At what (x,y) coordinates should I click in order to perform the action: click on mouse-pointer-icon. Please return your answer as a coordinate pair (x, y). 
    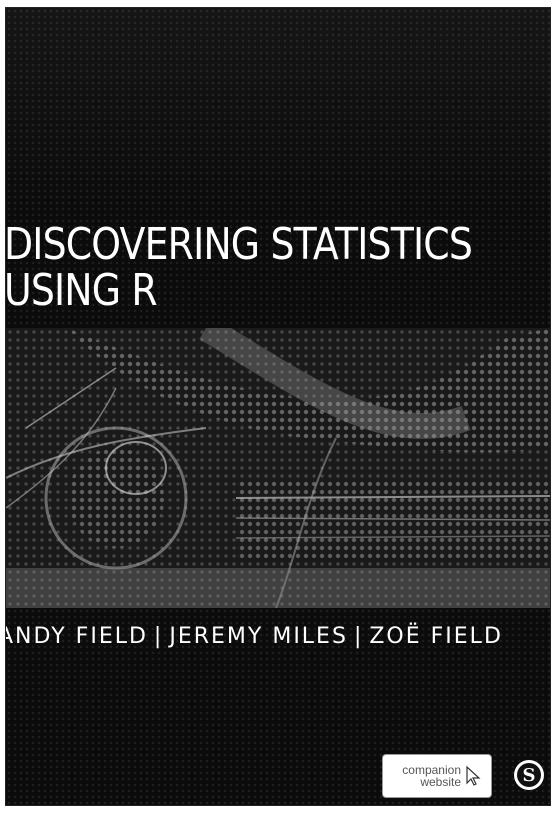
    Looking at the image, I should click on (473, 775).